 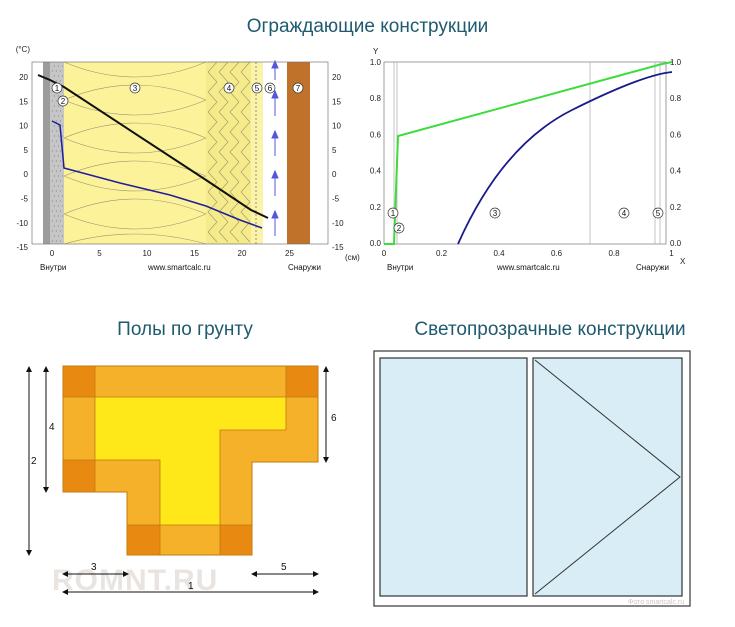 I want to click on hum-layer-1: 1, so click(x=393, y=213).